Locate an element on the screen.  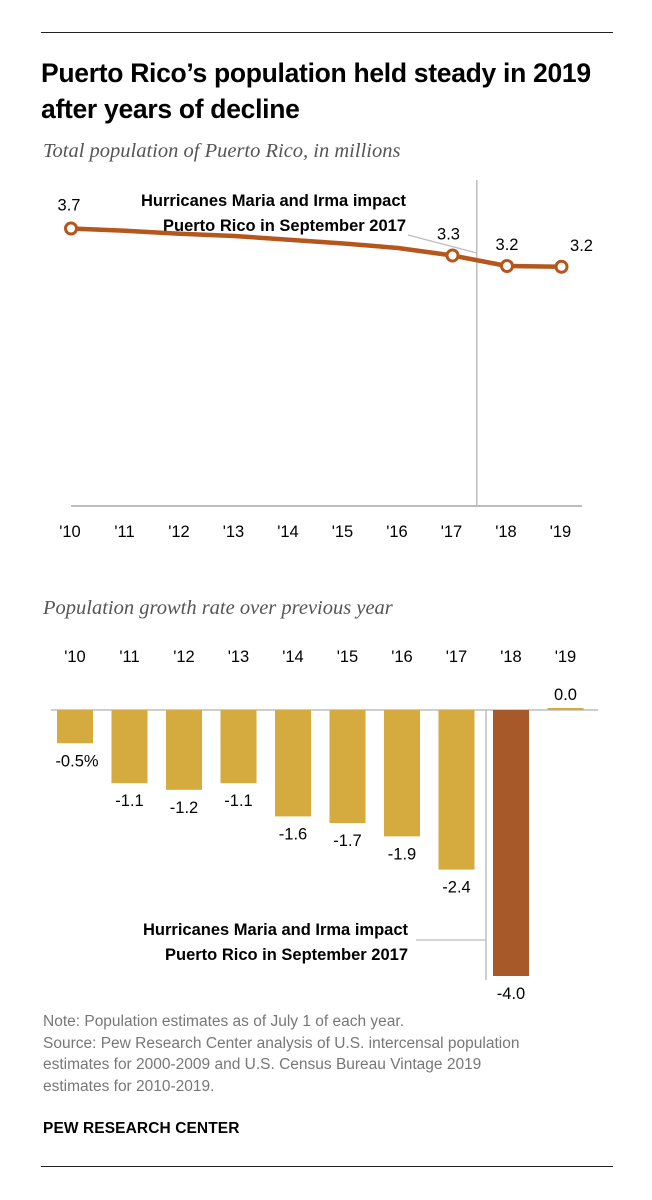
category-label: '15 is located at coordinates (348, 657).